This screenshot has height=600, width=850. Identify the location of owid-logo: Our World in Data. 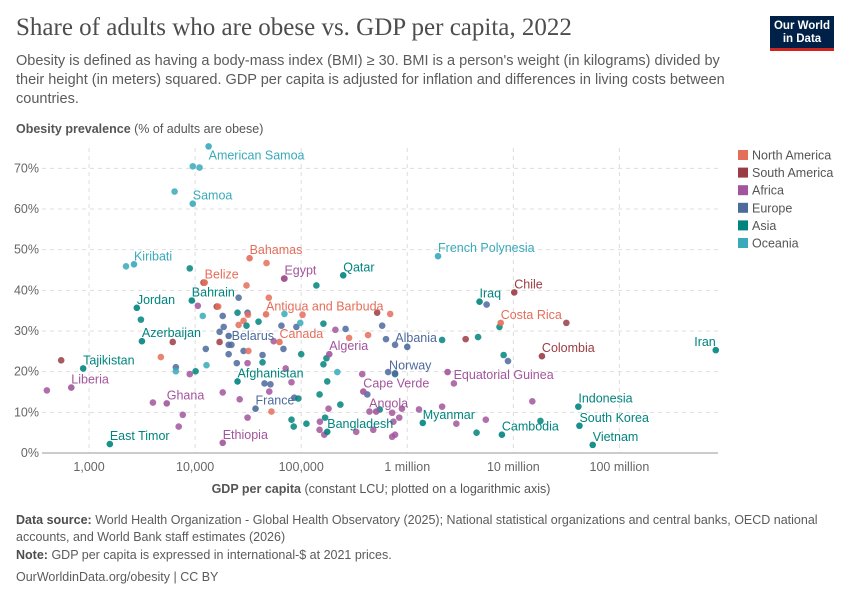
(802, 33).